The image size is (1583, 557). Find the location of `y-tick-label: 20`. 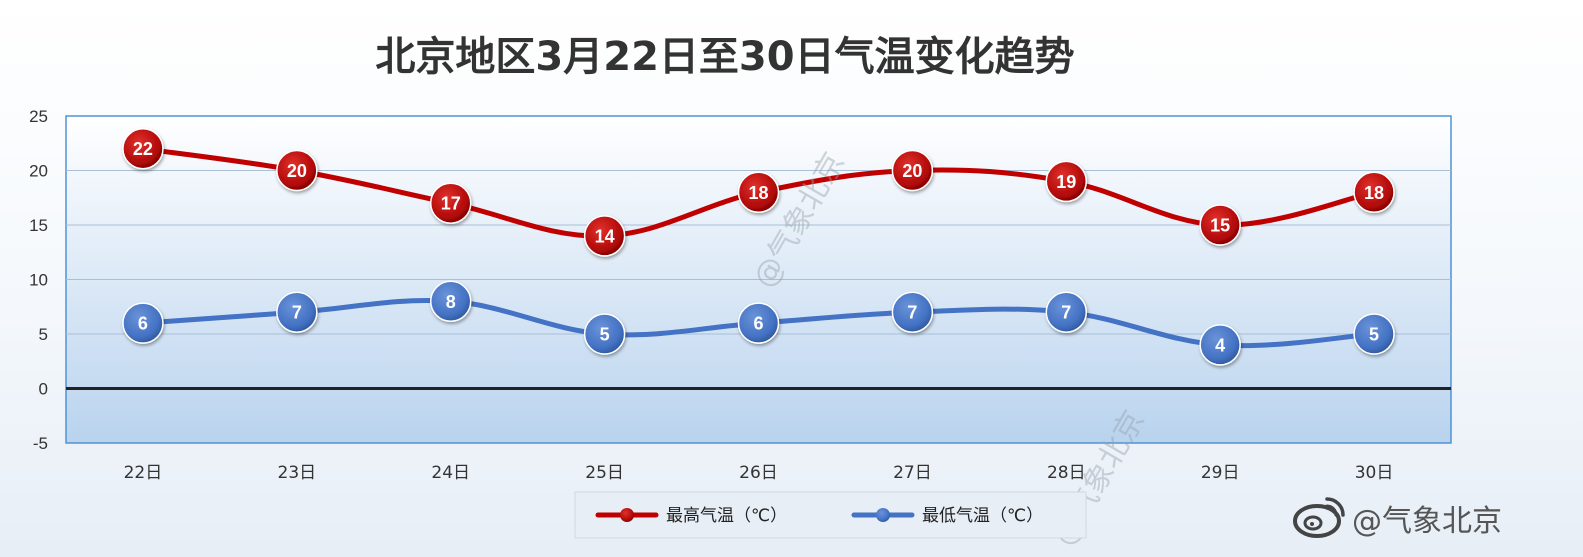

y-tick-label: 20 is located at coordinates (38, 171).